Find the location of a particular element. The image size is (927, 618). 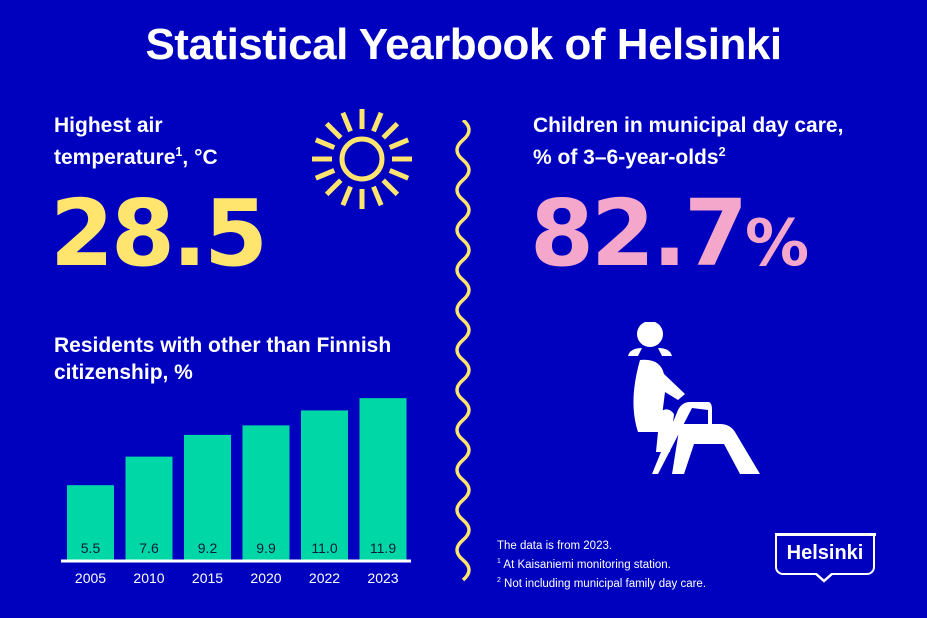

footnote-2-text: Not including municipal family day care. is located at coordinates (605, 583).